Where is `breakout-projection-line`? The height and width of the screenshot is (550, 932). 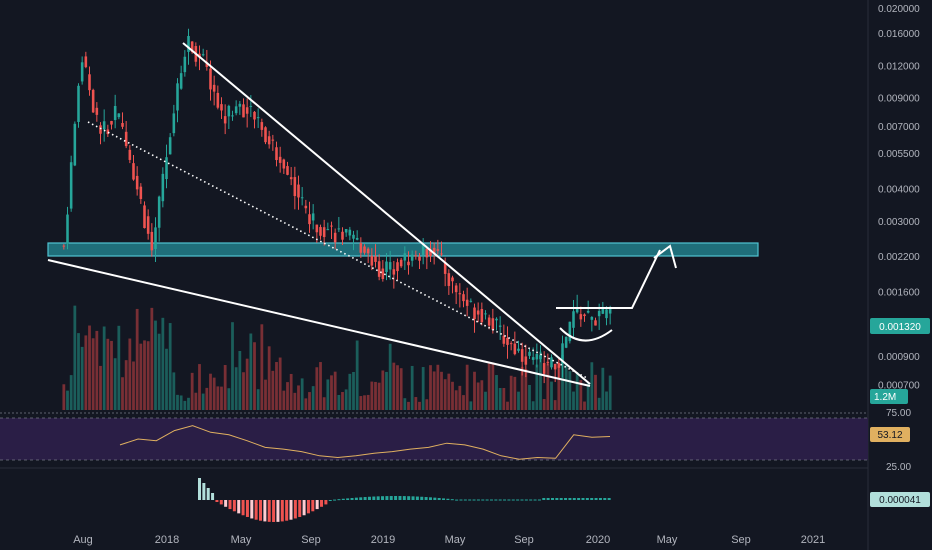 breakout-projection-line is located at coordinates (608, 279).